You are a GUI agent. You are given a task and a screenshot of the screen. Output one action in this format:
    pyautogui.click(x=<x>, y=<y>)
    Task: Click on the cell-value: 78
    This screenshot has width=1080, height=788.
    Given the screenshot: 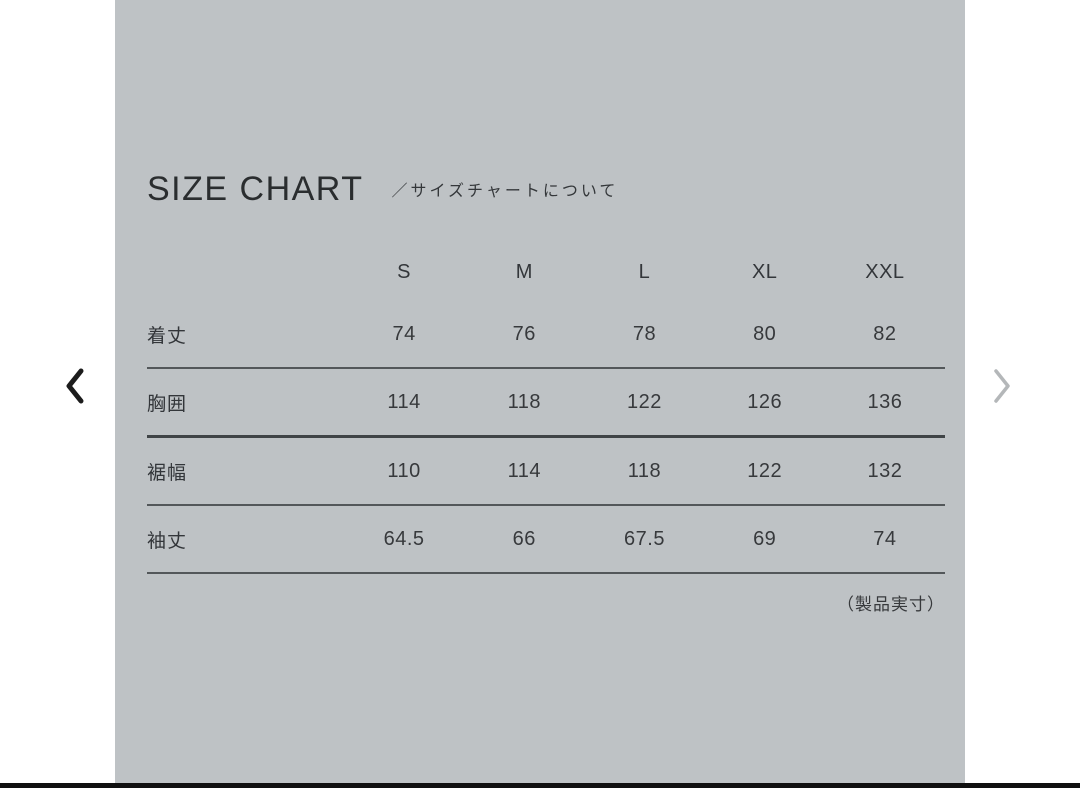 What is the action you would take?
    pyautogui.click(x=644, y=333)
    